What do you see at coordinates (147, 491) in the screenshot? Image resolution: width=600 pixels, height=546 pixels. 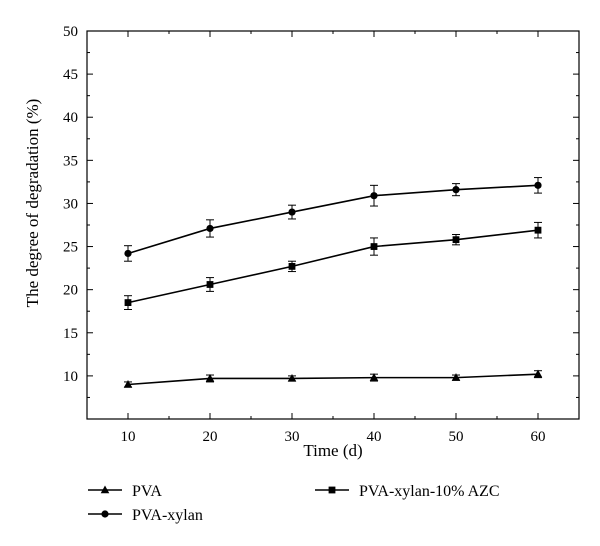 I see `legend-label: PVA` at bounding box center [147, 491].